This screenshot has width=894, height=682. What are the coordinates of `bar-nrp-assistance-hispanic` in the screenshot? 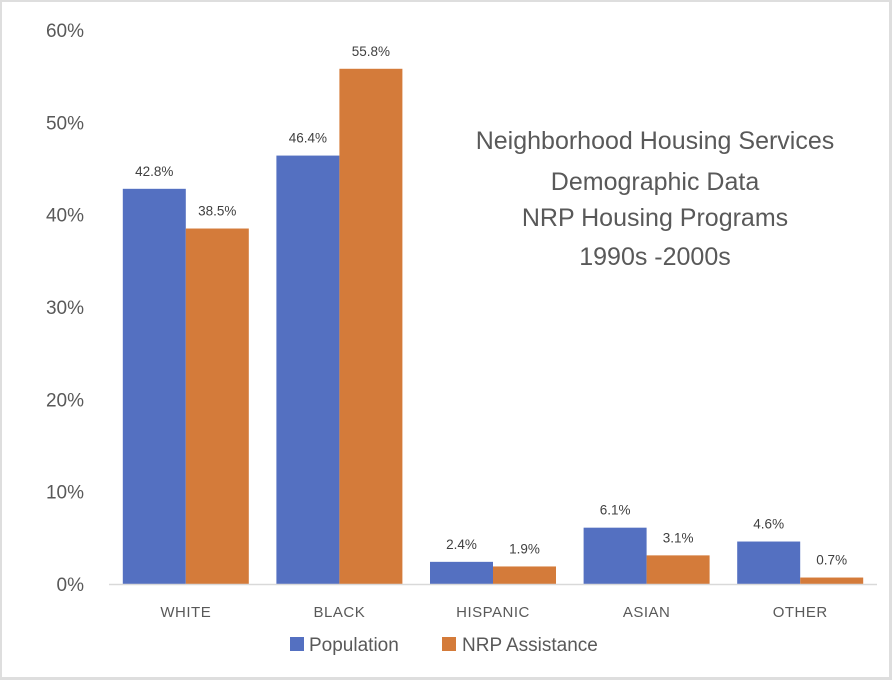 It's located at (524, 575).